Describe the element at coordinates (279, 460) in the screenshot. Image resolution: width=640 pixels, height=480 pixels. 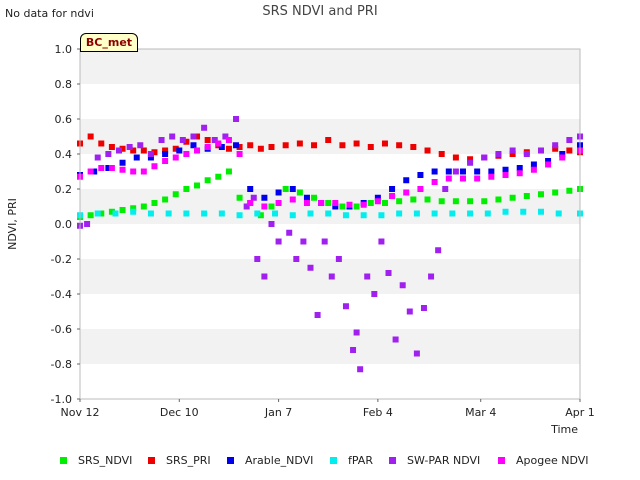
I see `legend-label: Arable_NDVI` at that location.